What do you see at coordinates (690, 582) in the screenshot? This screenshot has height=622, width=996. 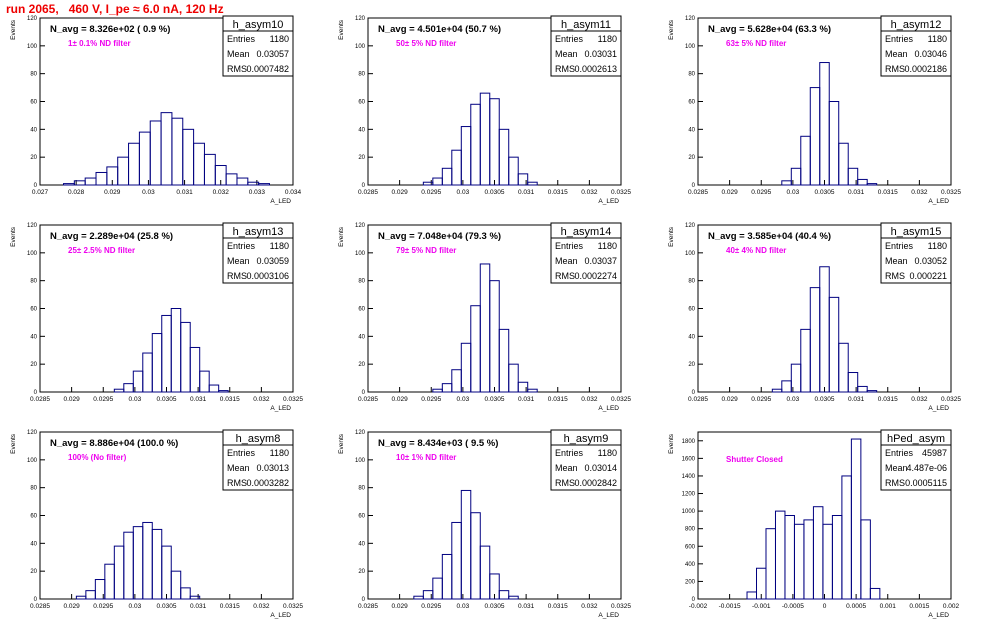 I see `y-tick-label: 200` at bounding box center [690, 582].